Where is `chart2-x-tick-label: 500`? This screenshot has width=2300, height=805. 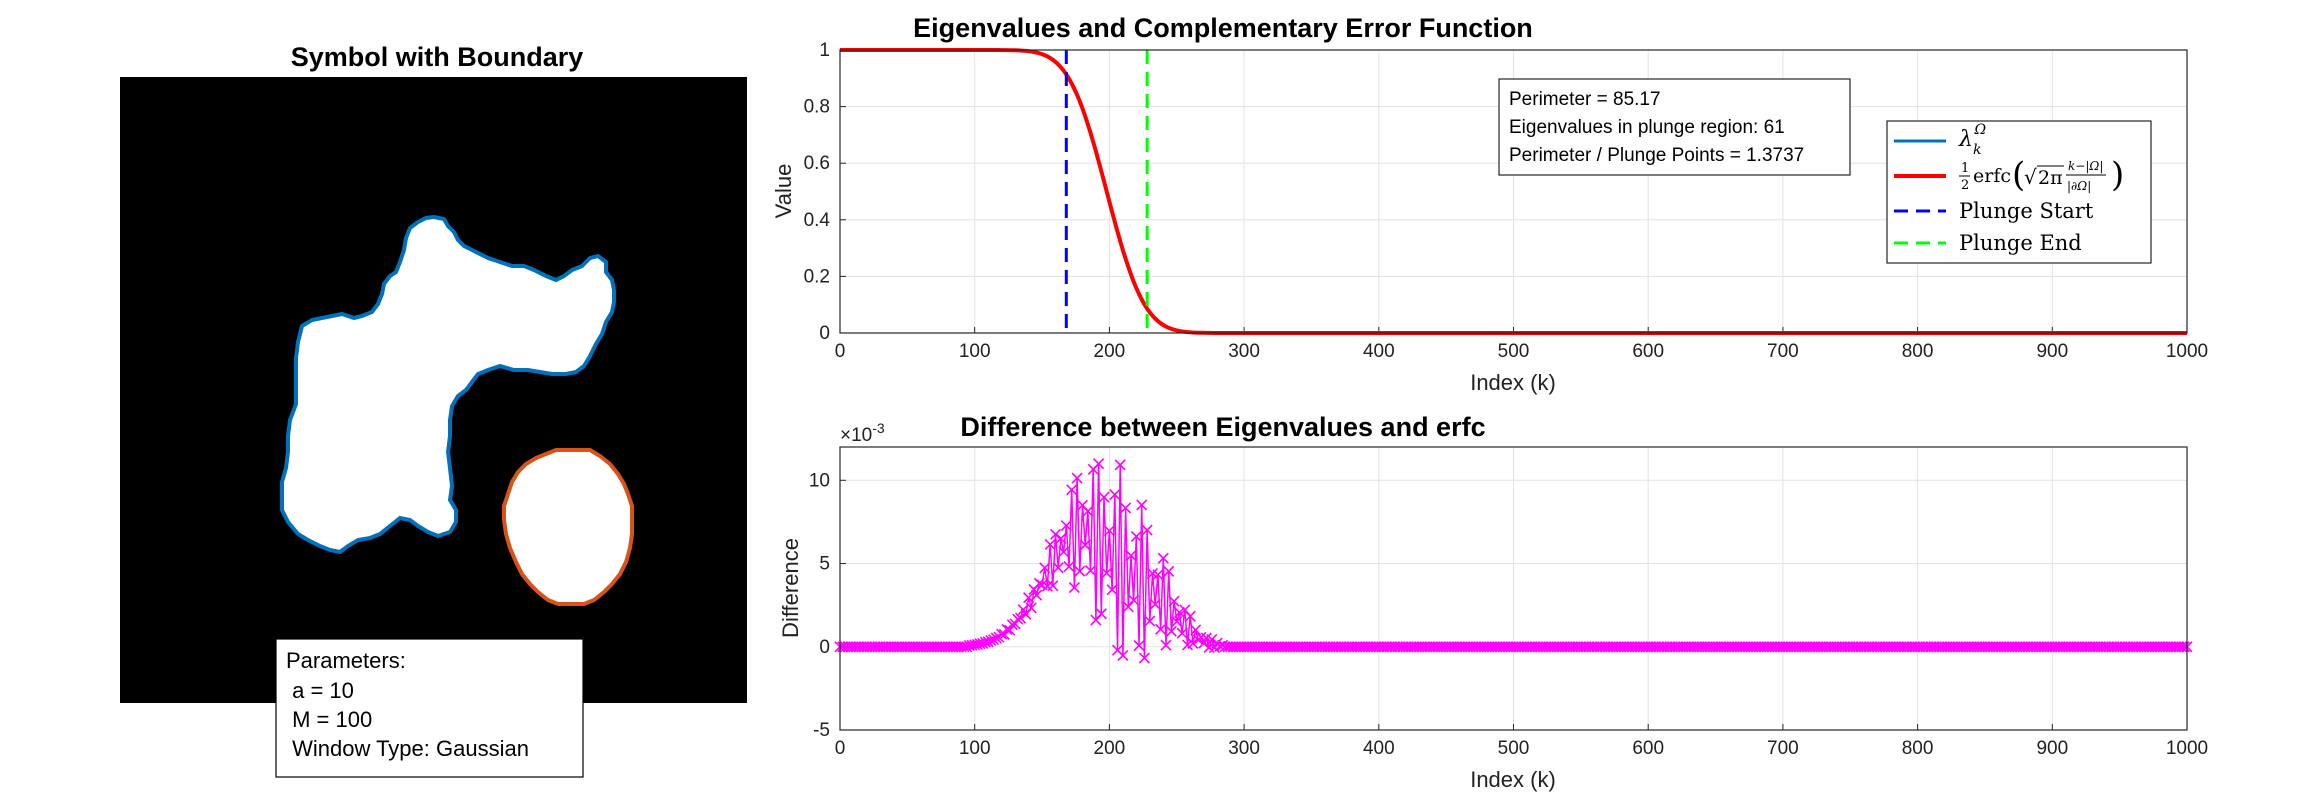
chart2-x-tick-label: 500 is located at coordinates (1514, 748).